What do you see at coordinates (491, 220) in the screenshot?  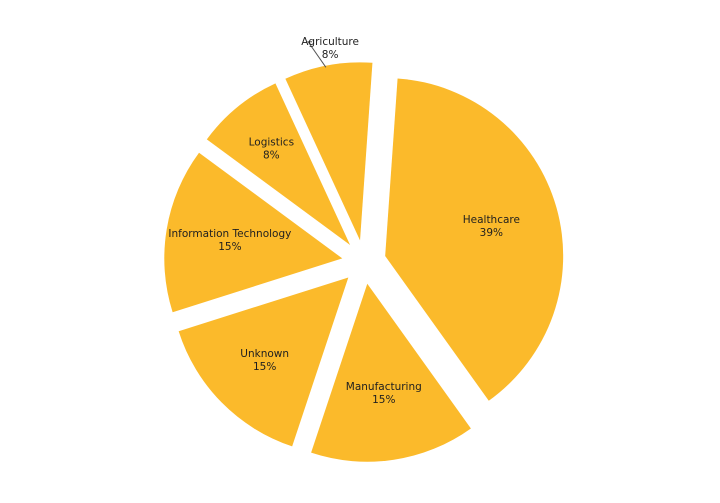 I see `slice-label-healthcare: Healthcare` at bounding box center [491, 220].